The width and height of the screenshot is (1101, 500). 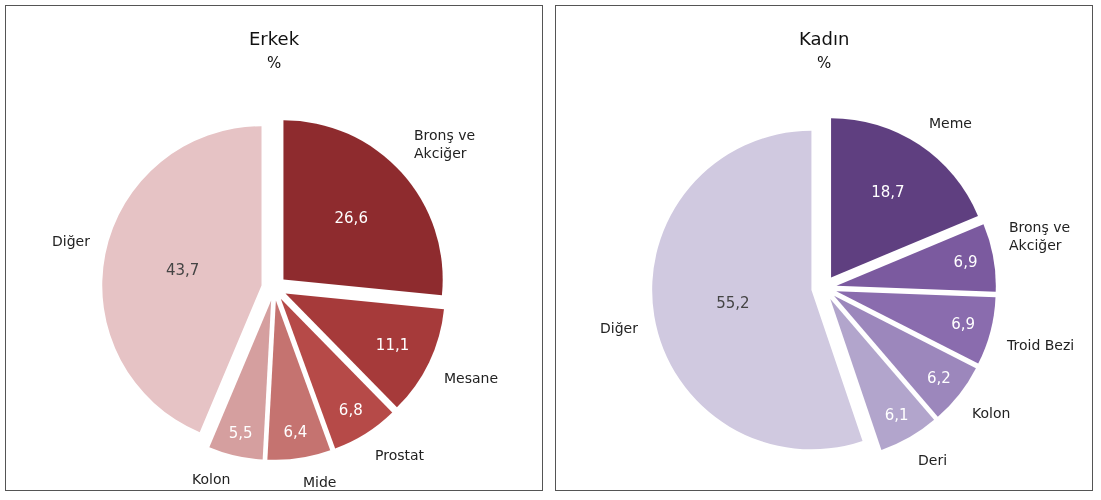 I want to click on slice-label: Mide, so click(x=320, y=482).